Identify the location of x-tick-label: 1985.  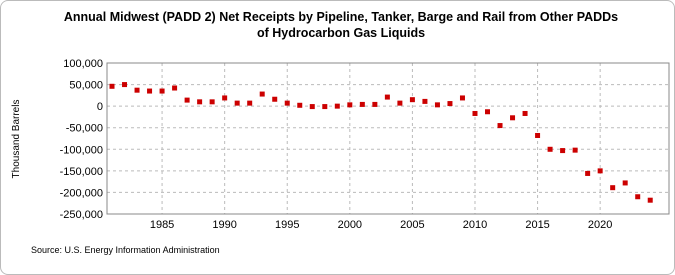
(162, 225).